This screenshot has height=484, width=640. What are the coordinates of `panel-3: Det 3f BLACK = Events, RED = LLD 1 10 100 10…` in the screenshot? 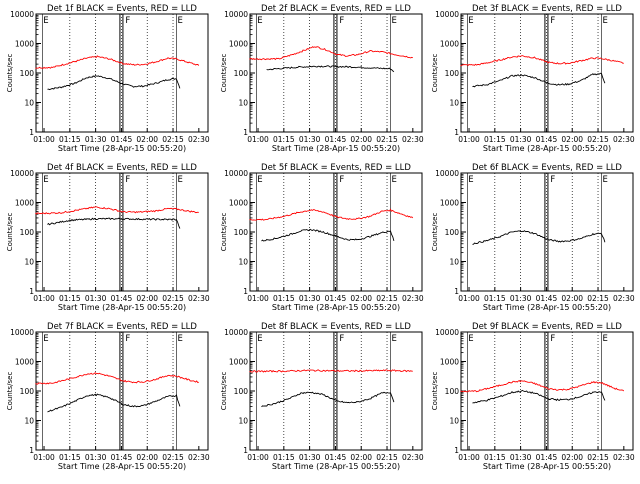 It's located at (533, 78).